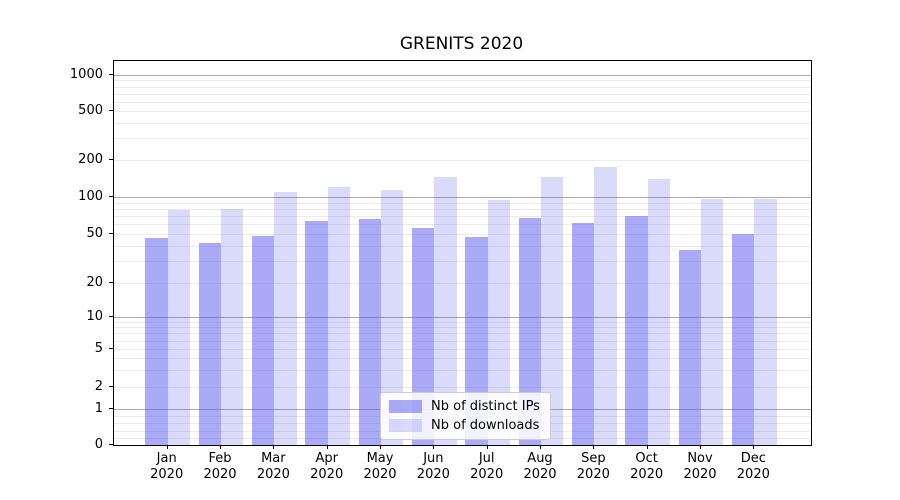 This screenshot has height=500, width=900. What do you see at coordinates (339, 316) in the screenshot?
I see `bar-downloads-apr` at bounding box center [339, 316].